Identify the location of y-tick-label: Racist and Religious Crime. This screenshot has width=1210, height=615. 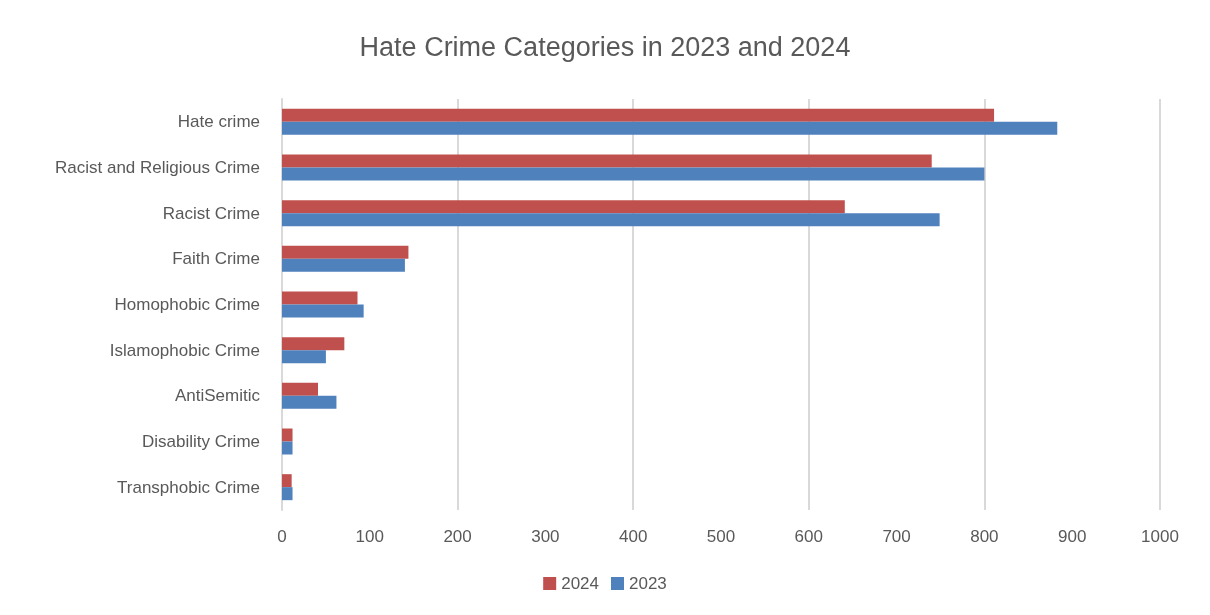
(157, 167).